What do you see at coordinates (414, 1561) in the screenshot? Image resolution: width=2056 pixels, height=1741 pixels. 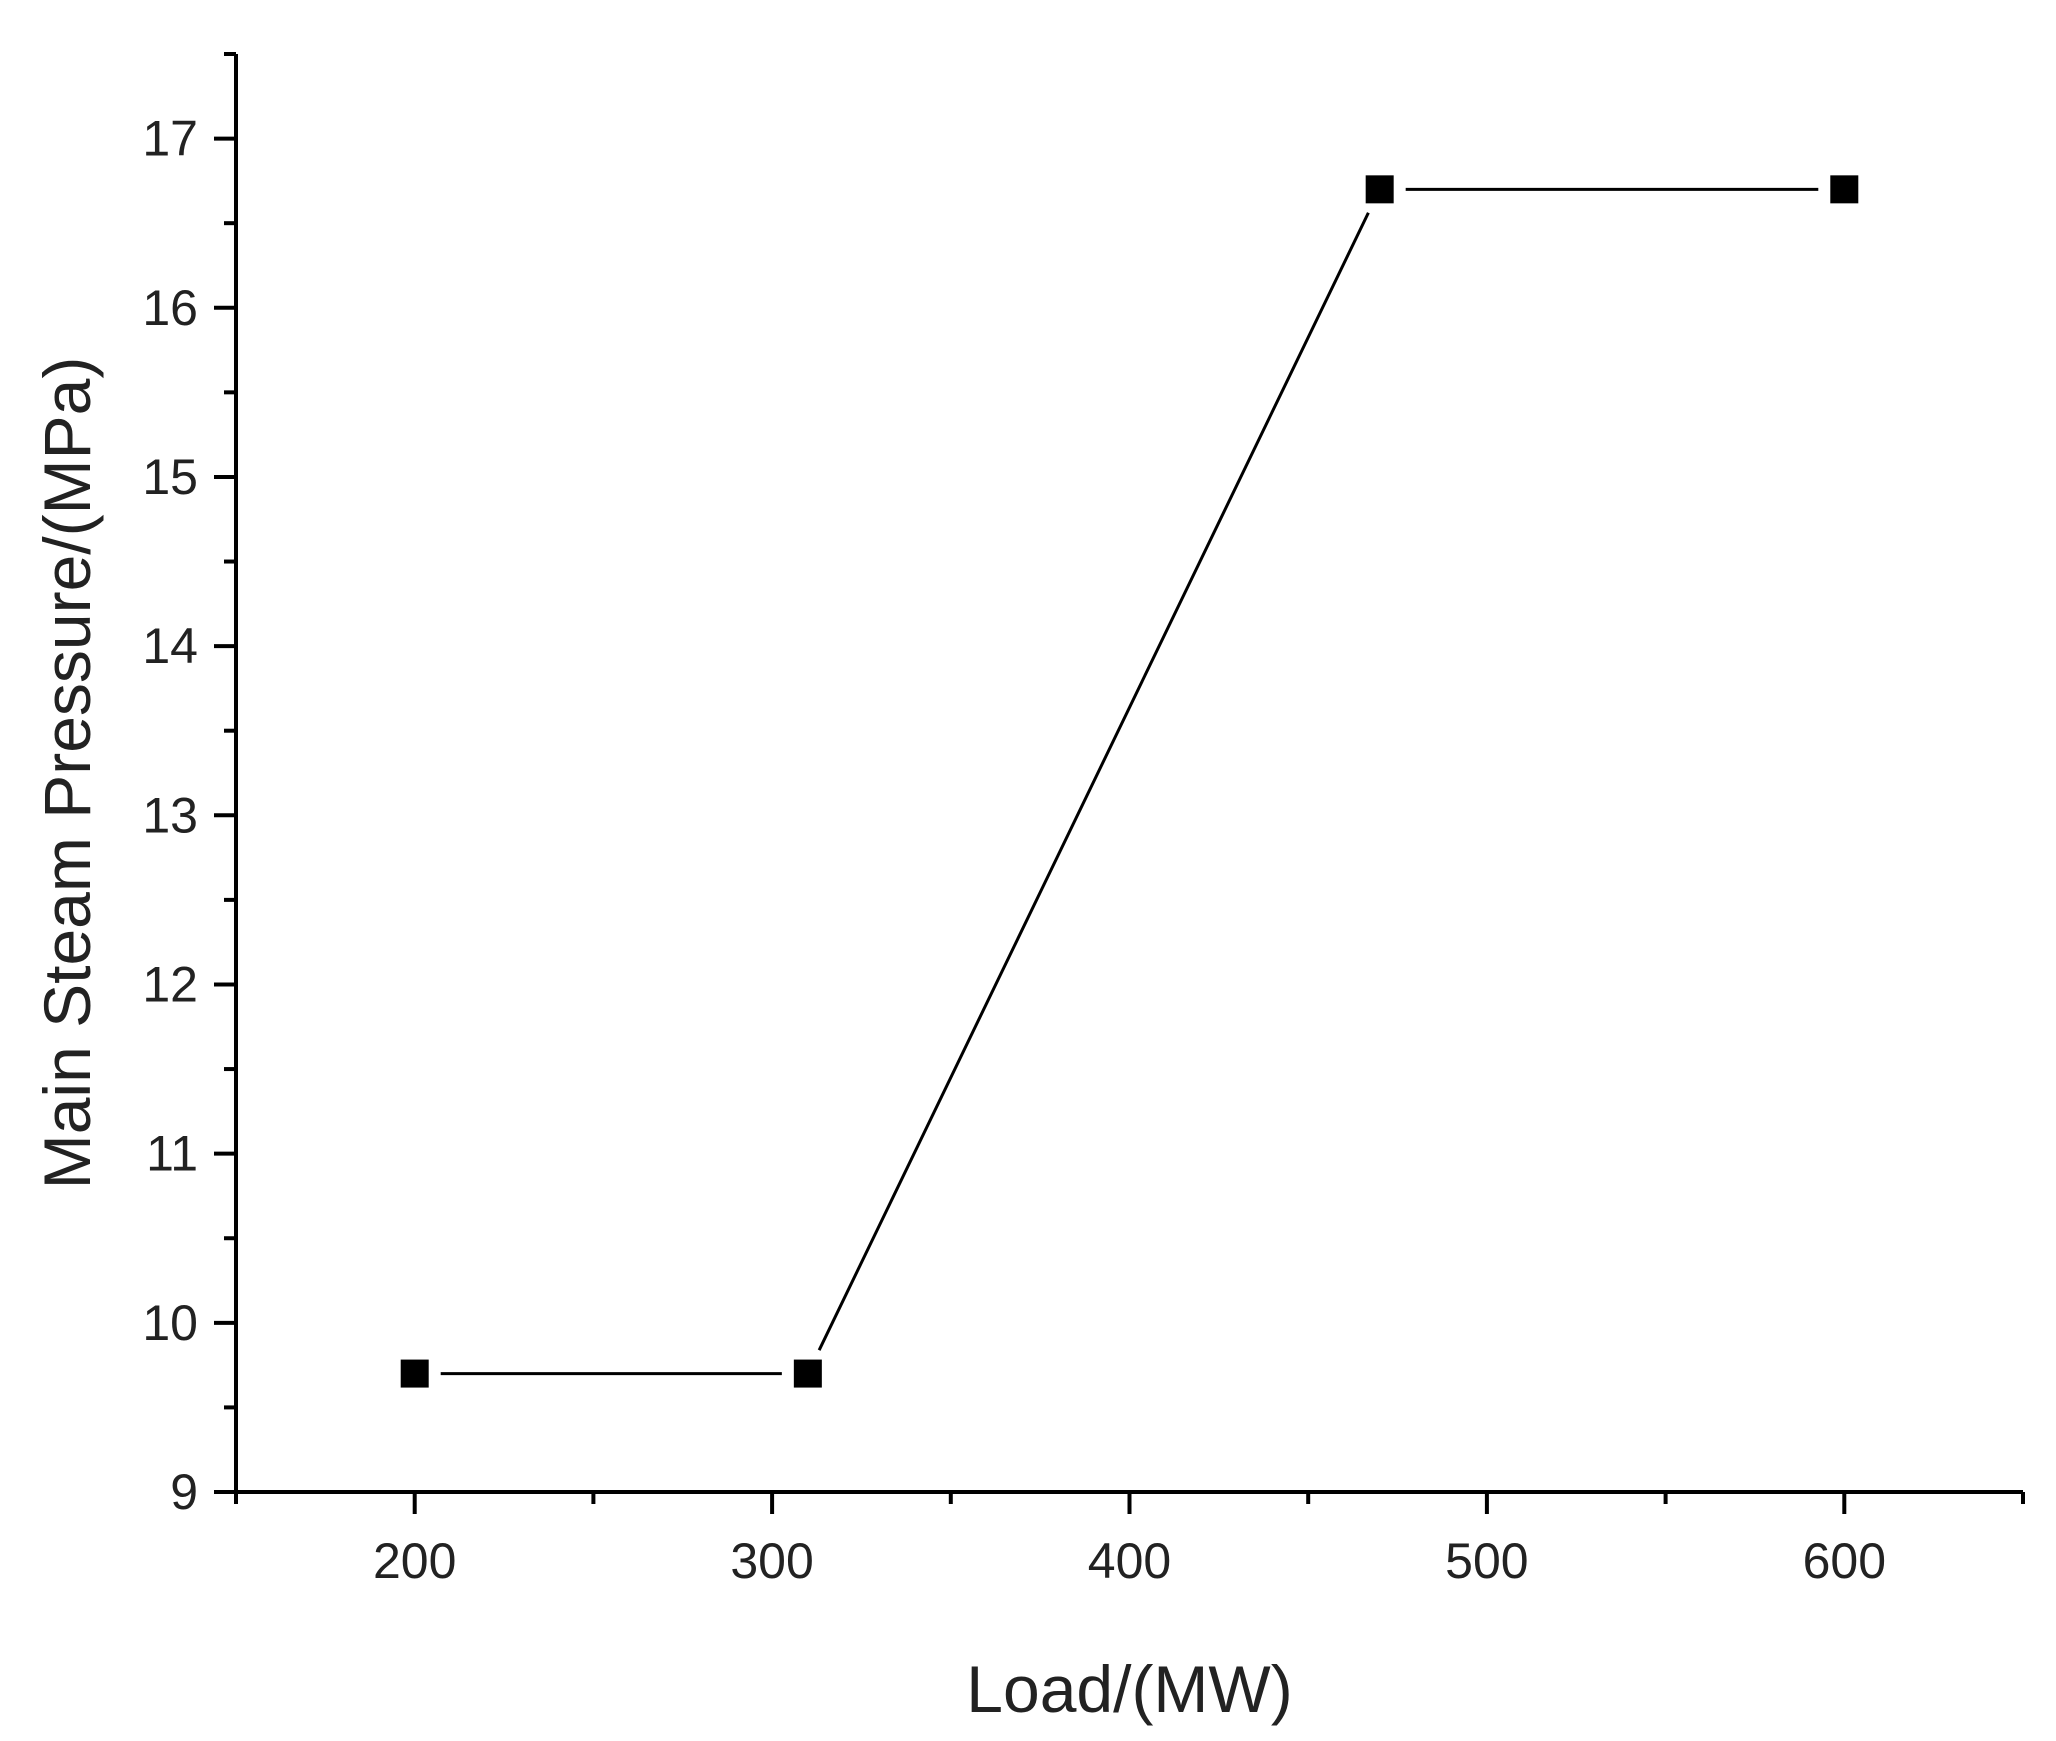 I see `x-tick-label: 200` at bounding box center [414, 1561].